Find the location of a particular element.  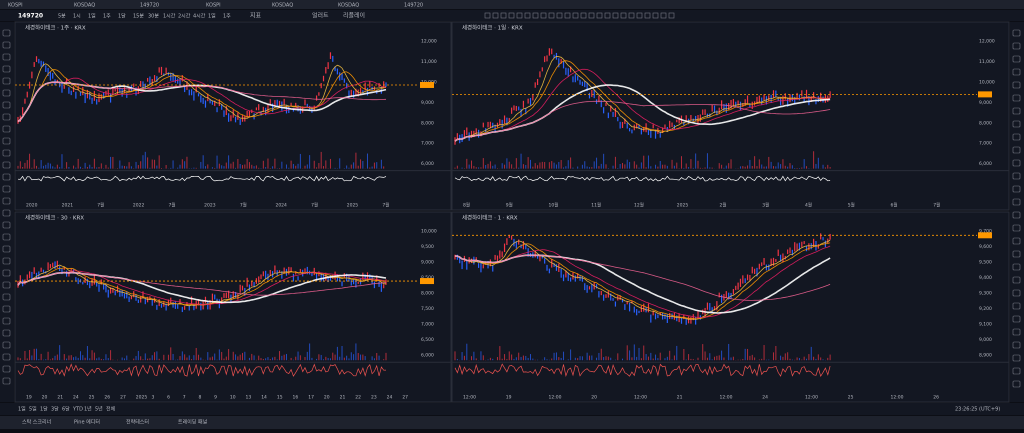

interval-button: 1시 is located at coordinates (77, 17).